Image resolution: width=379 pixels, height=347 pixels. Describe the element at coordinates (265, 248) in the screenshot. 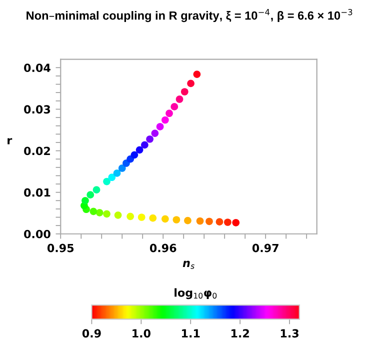

I see `x-tick-label: 0.97` at that location.